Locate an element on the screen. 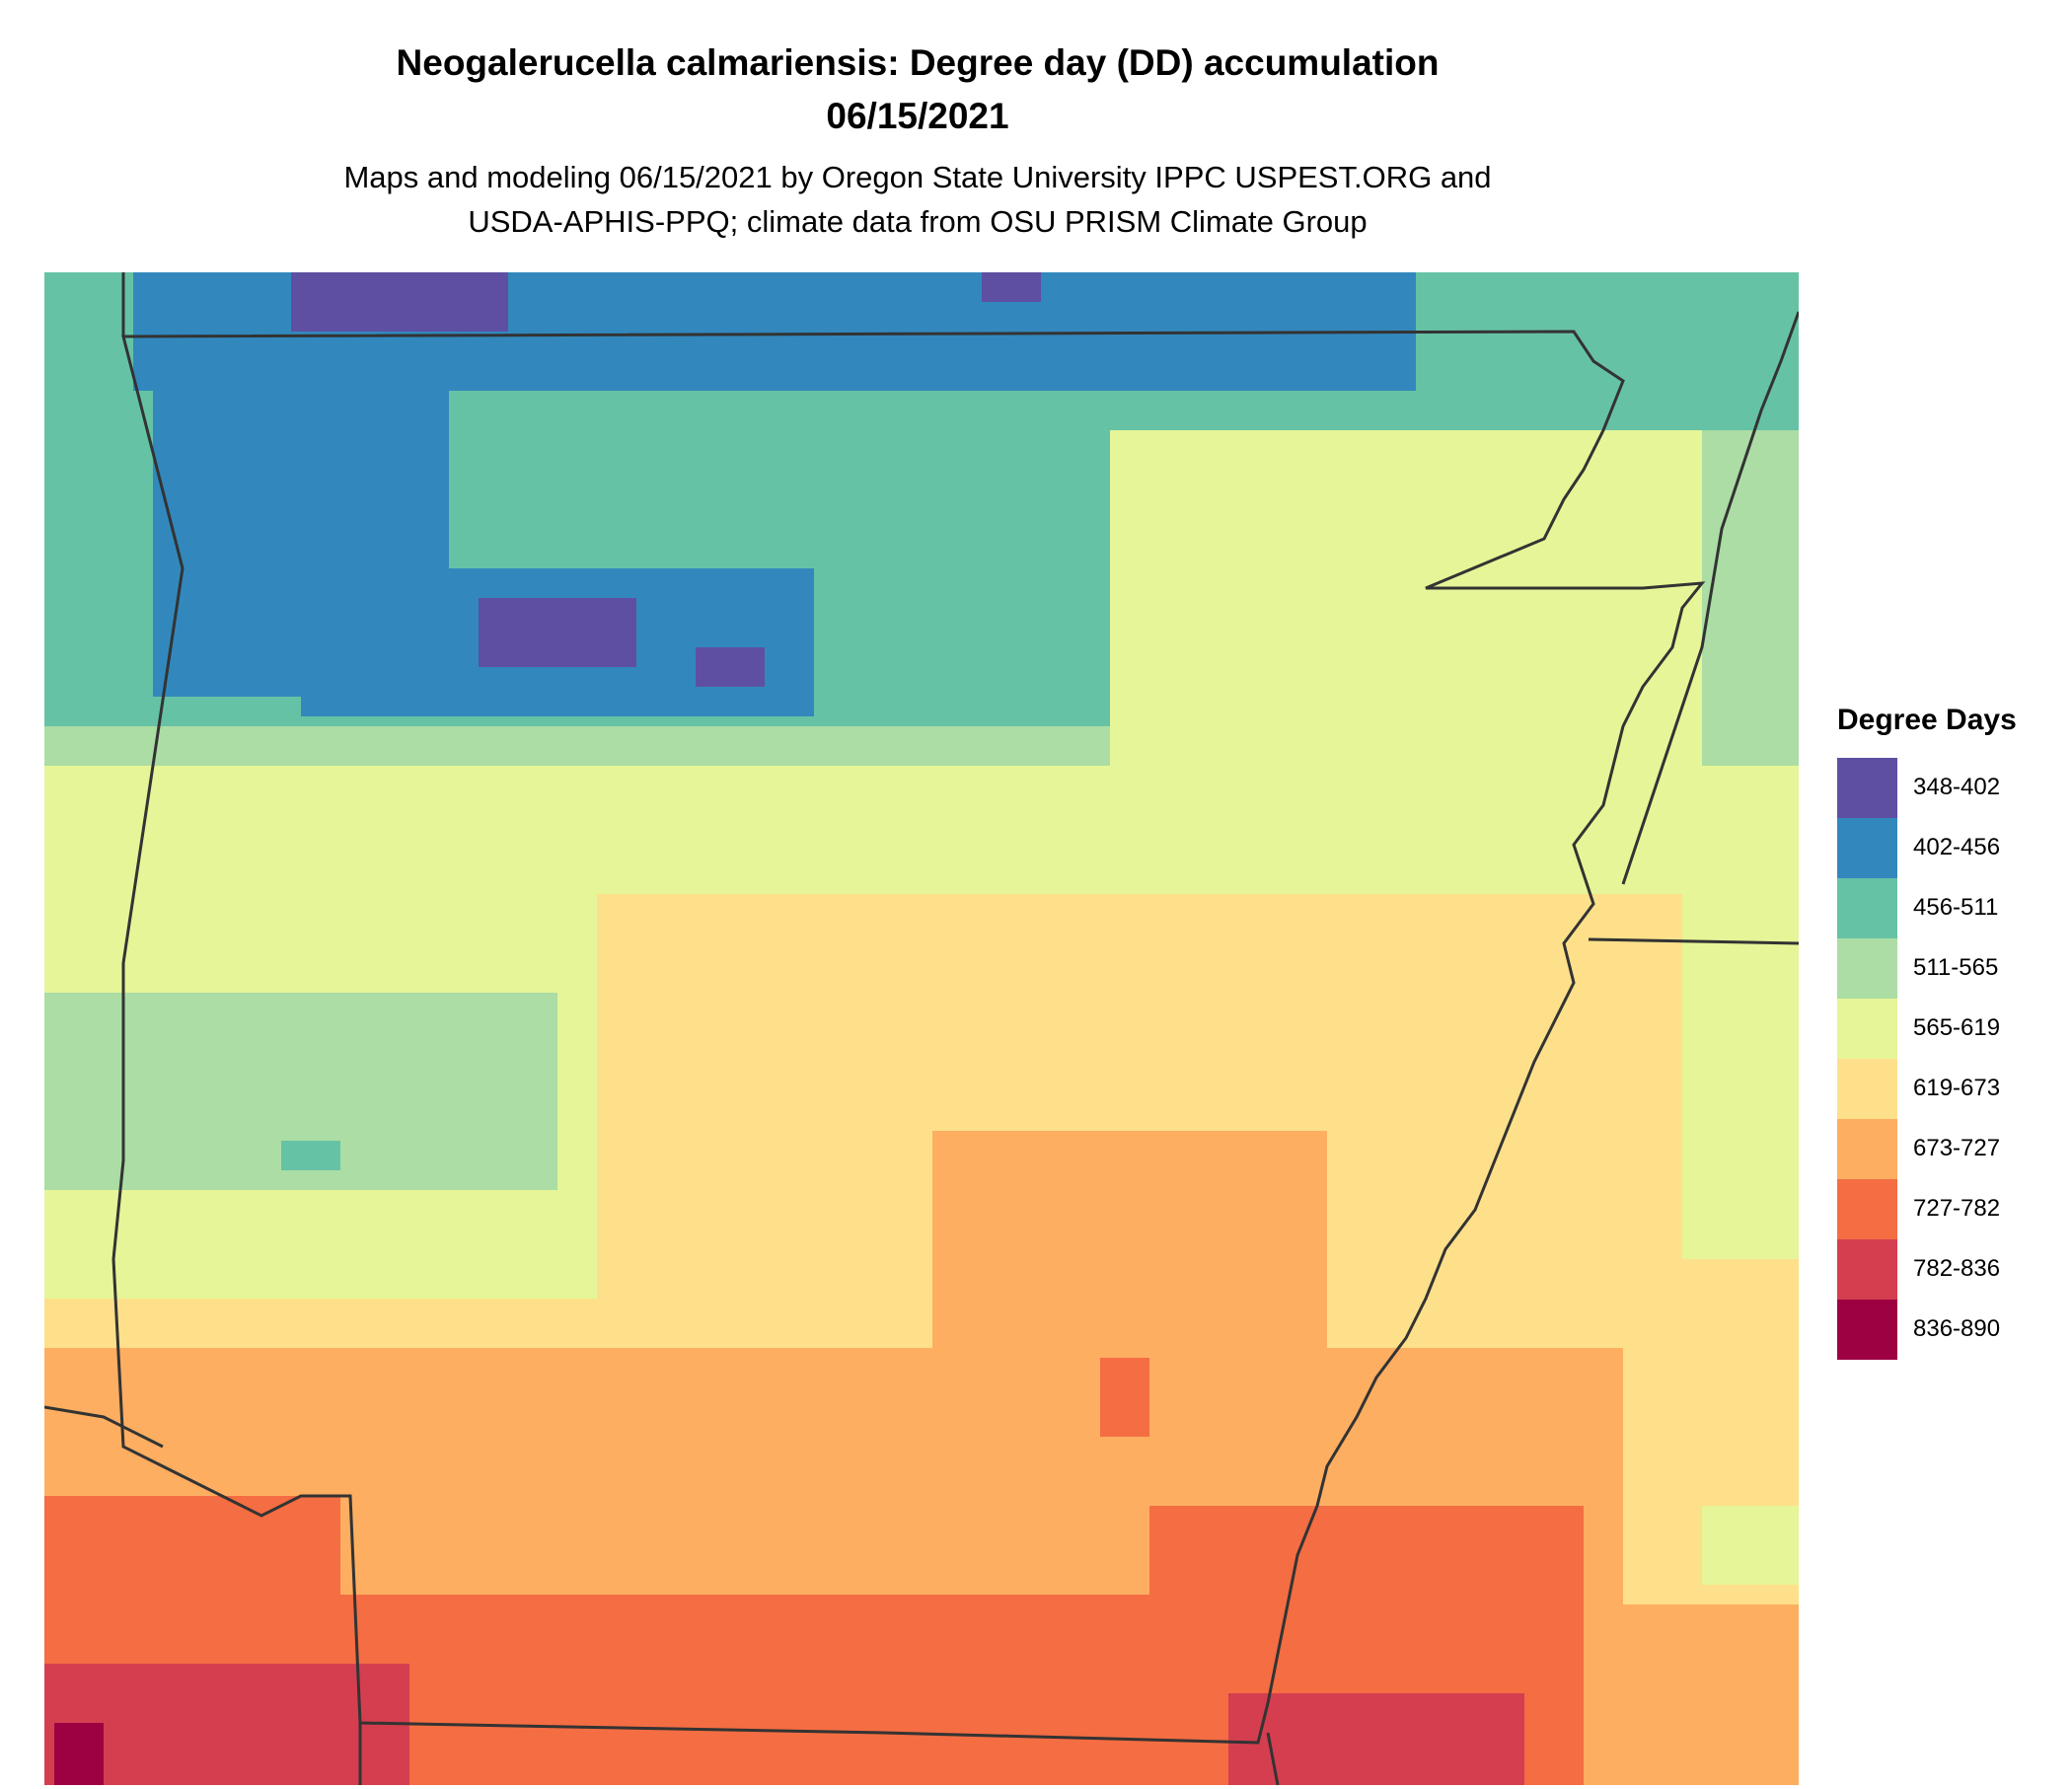 This screenshot has width=2072, height=1789. legend-item-511-565: 511-565 is located at coordinates (1951, 968).